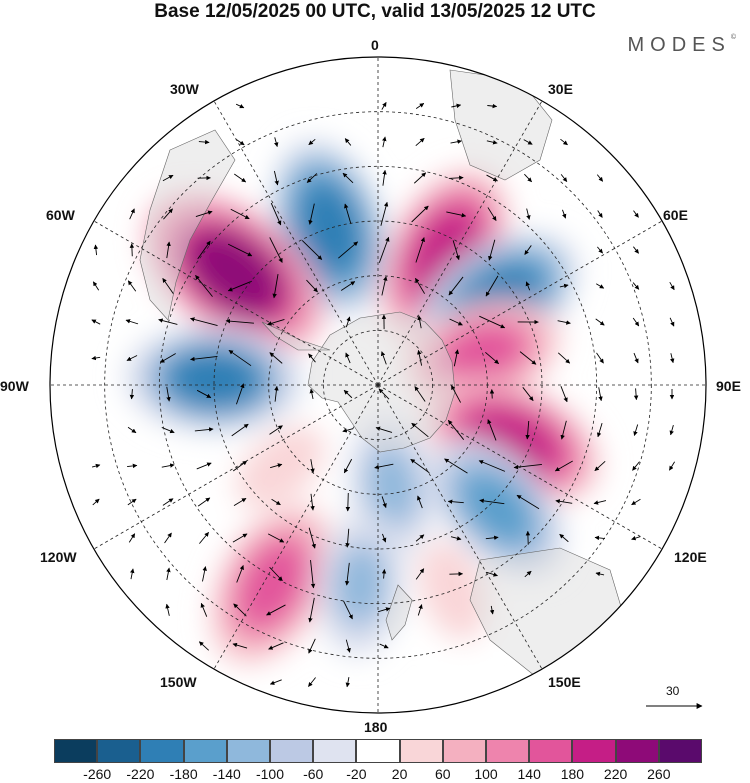 Image resolution: width=750 pixels, height=783 pixels. I want to click on lon-label-60e: 60E, so click(675, 215).